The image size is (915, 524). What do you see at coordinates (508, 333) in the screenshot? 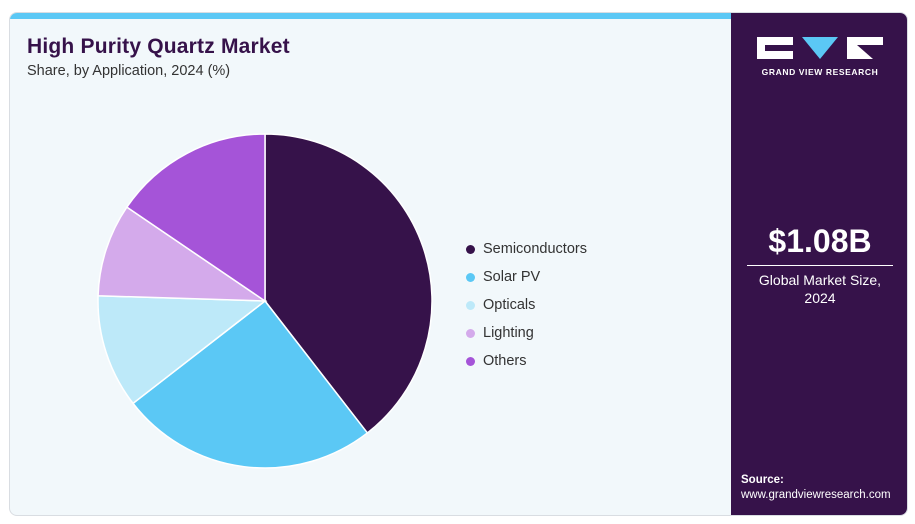
I see `legend-label: Lighting` at bounding box center [508, 333].